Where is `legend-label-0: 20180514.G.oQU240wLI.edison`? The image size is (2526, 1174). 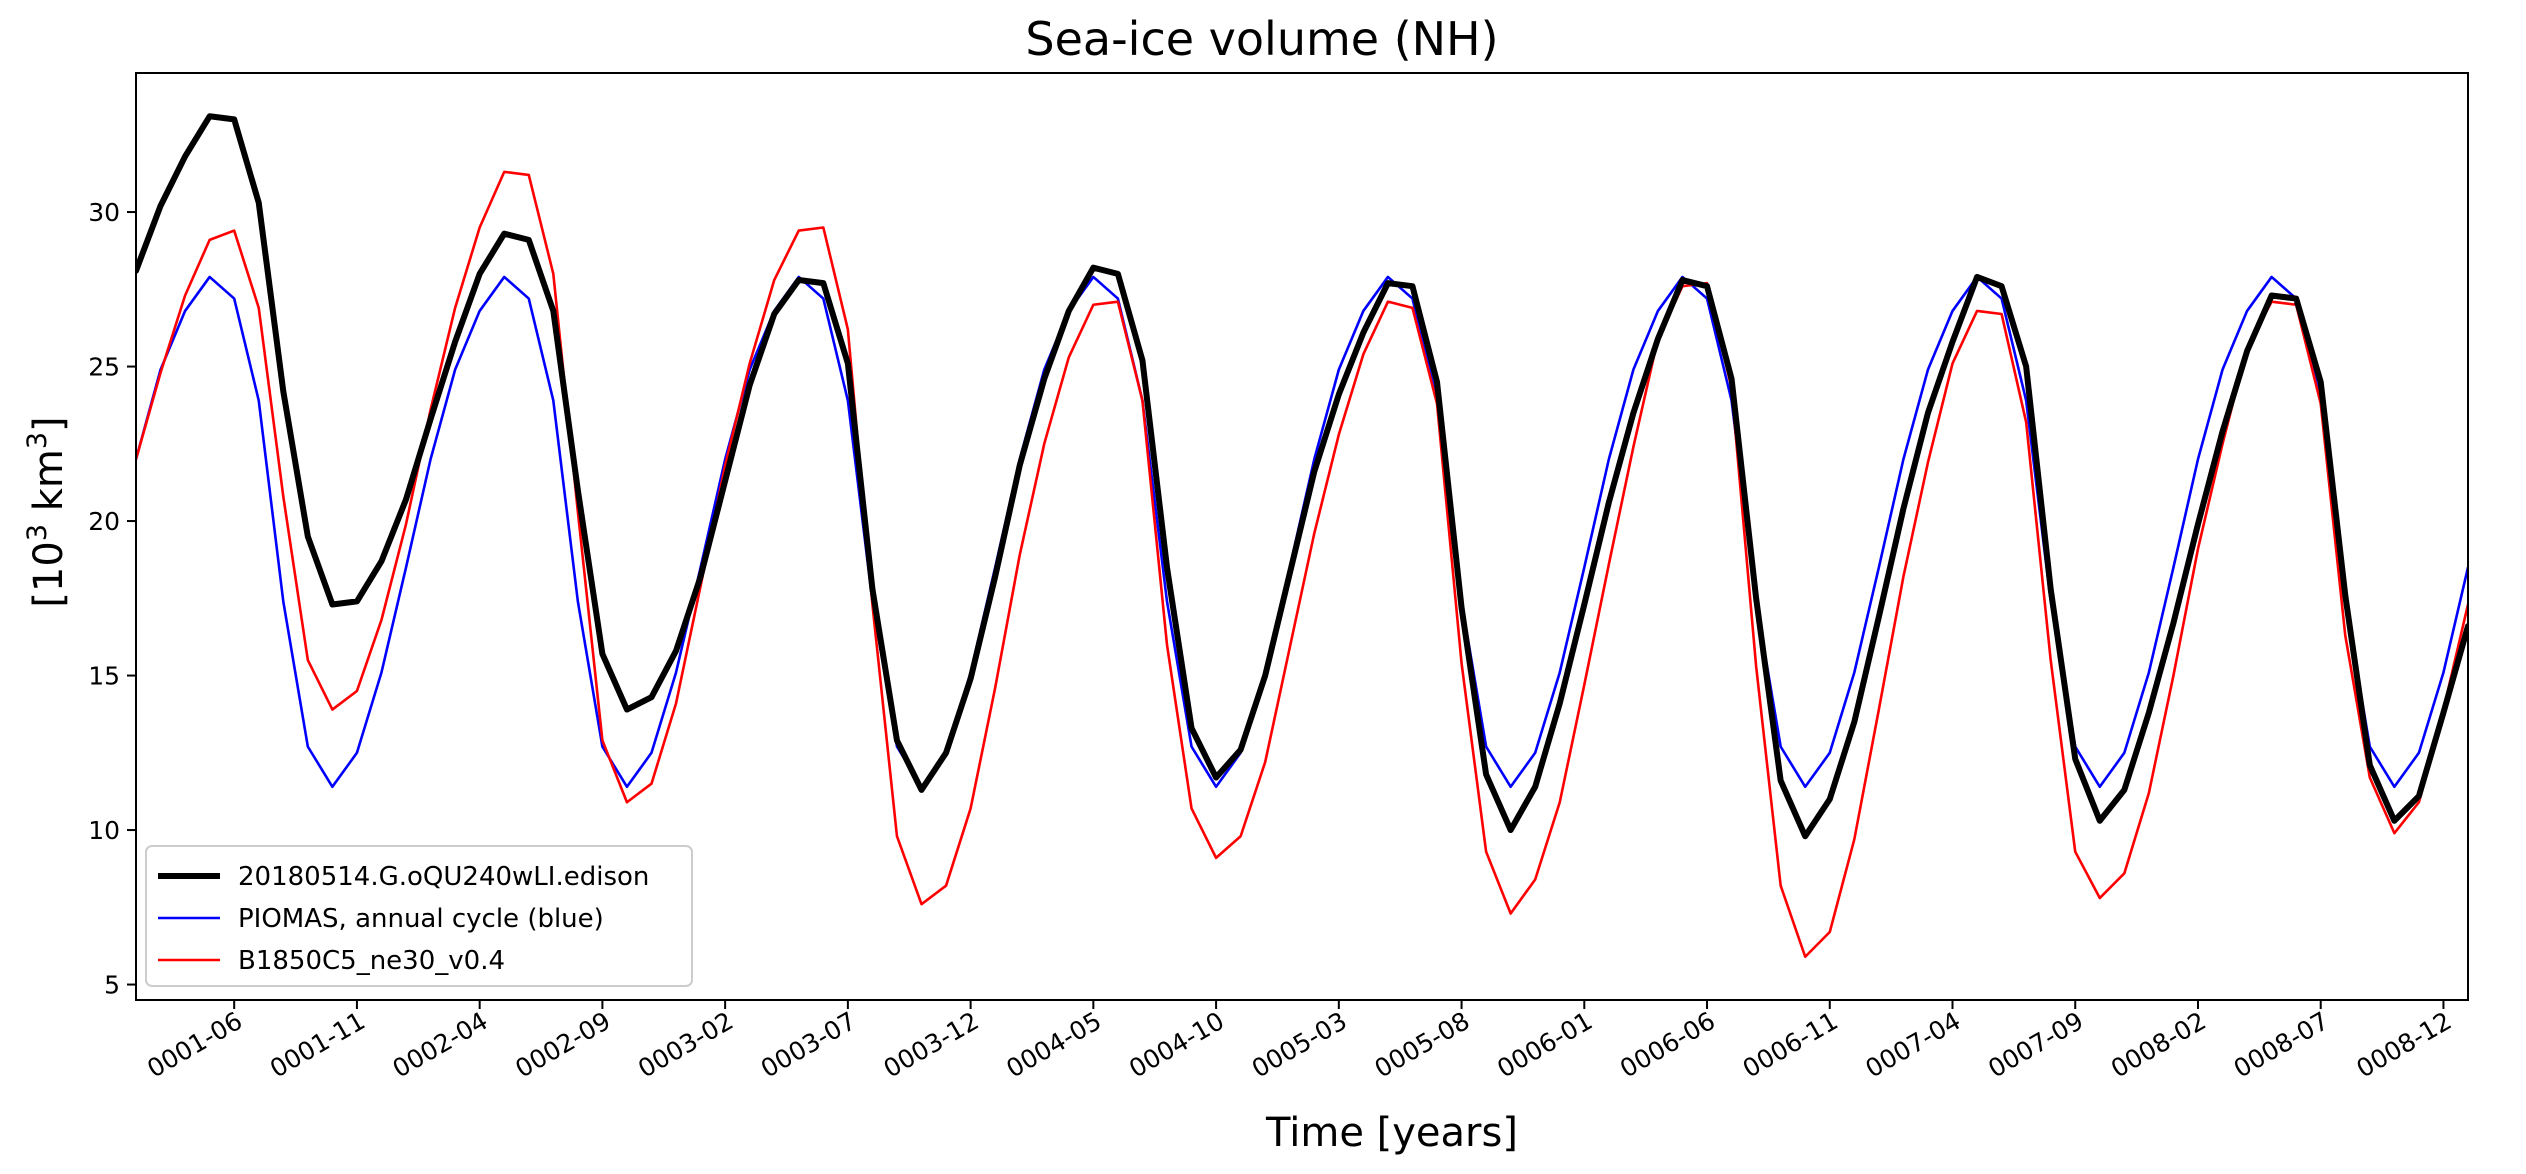
legend-label-0: 20180514.G.oQU240wLI.edison is located at coordinates (443, 877).